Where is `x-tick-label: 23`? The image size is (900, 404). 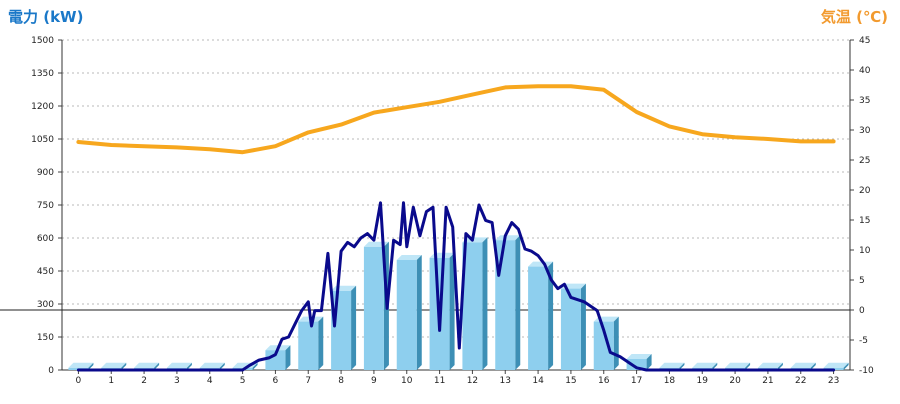
x-tick-label: 23 is located at coordinates (833, 381).